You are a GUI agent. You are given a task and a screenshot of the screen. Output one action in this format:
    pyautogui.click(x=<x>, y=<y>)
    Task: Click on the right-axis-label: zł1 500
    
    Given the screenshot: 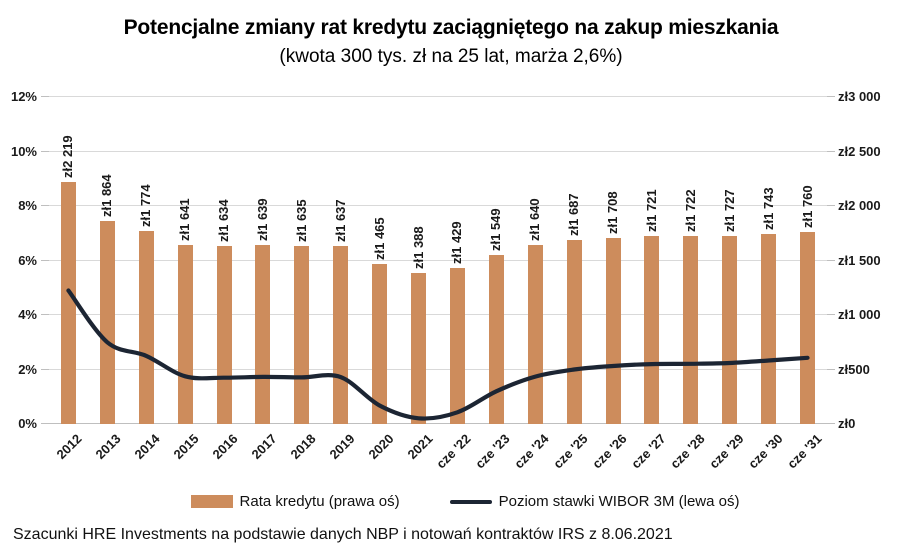 What is the action you would take?
    pyautogui.click(x=859, y=260)
    